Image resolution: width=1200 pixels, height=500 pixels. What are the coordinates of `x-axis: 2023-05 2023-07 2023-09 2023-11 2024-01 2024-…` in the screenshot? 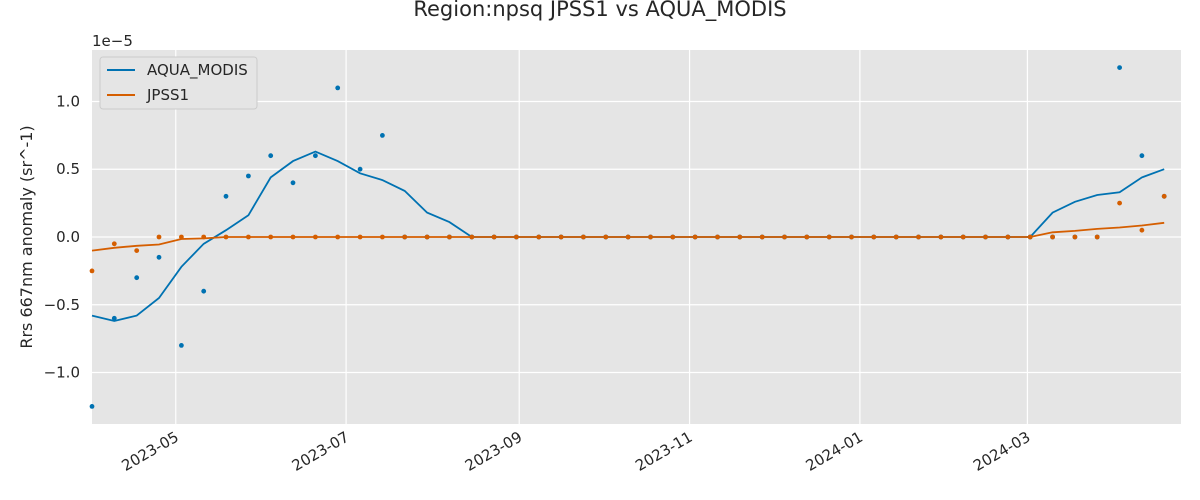 It's located at (575, 451).